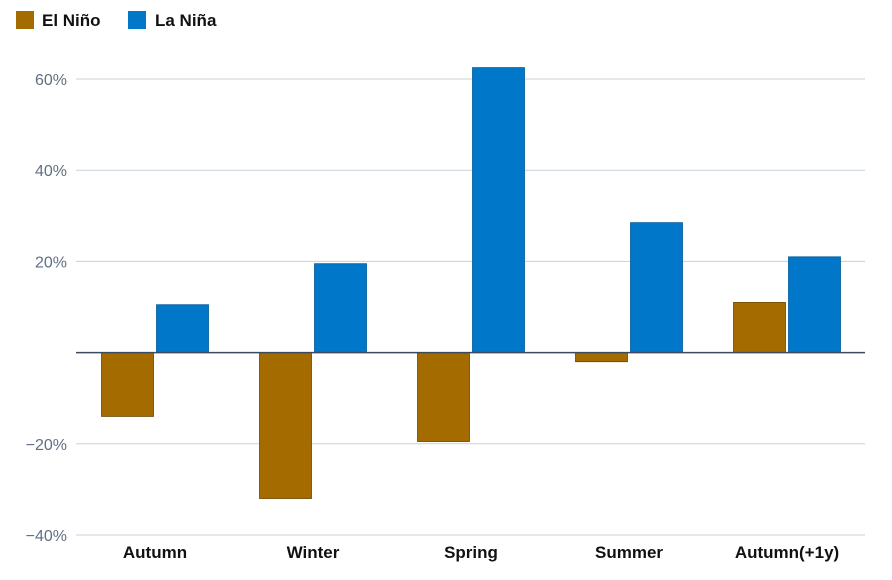 This screenshot has width=892, height=580. What do you see at coordinates (51, 171) in the screenshot?
I see `y-tick-label: 40%` at bounding box center [51, 171].